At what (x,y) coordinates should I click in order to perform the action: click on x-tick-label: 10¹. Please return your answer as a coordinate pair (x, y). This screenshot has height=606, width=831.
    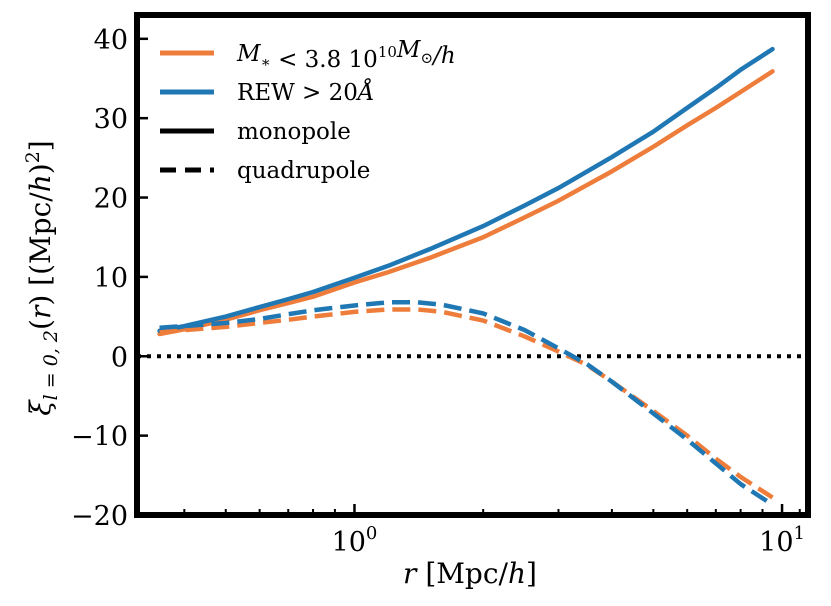
    Looking at the image, I should click on (782, 540).